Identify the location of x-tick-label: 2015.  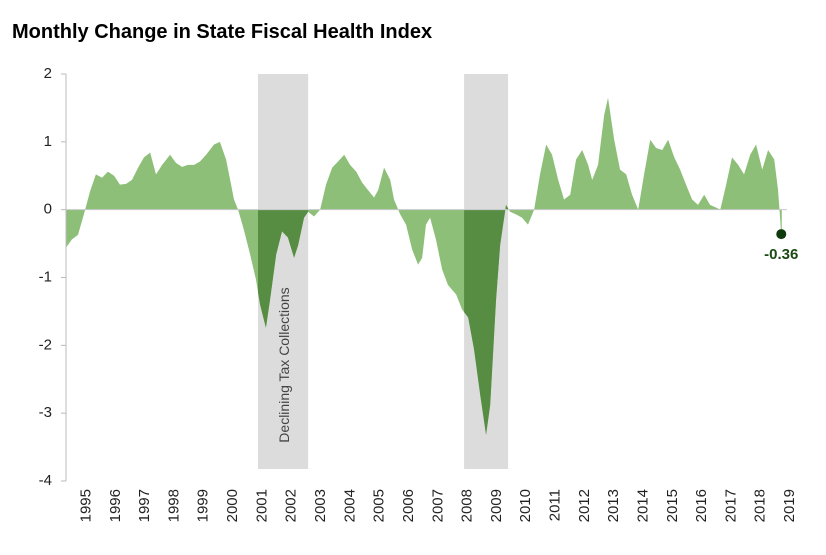
(672, 505).